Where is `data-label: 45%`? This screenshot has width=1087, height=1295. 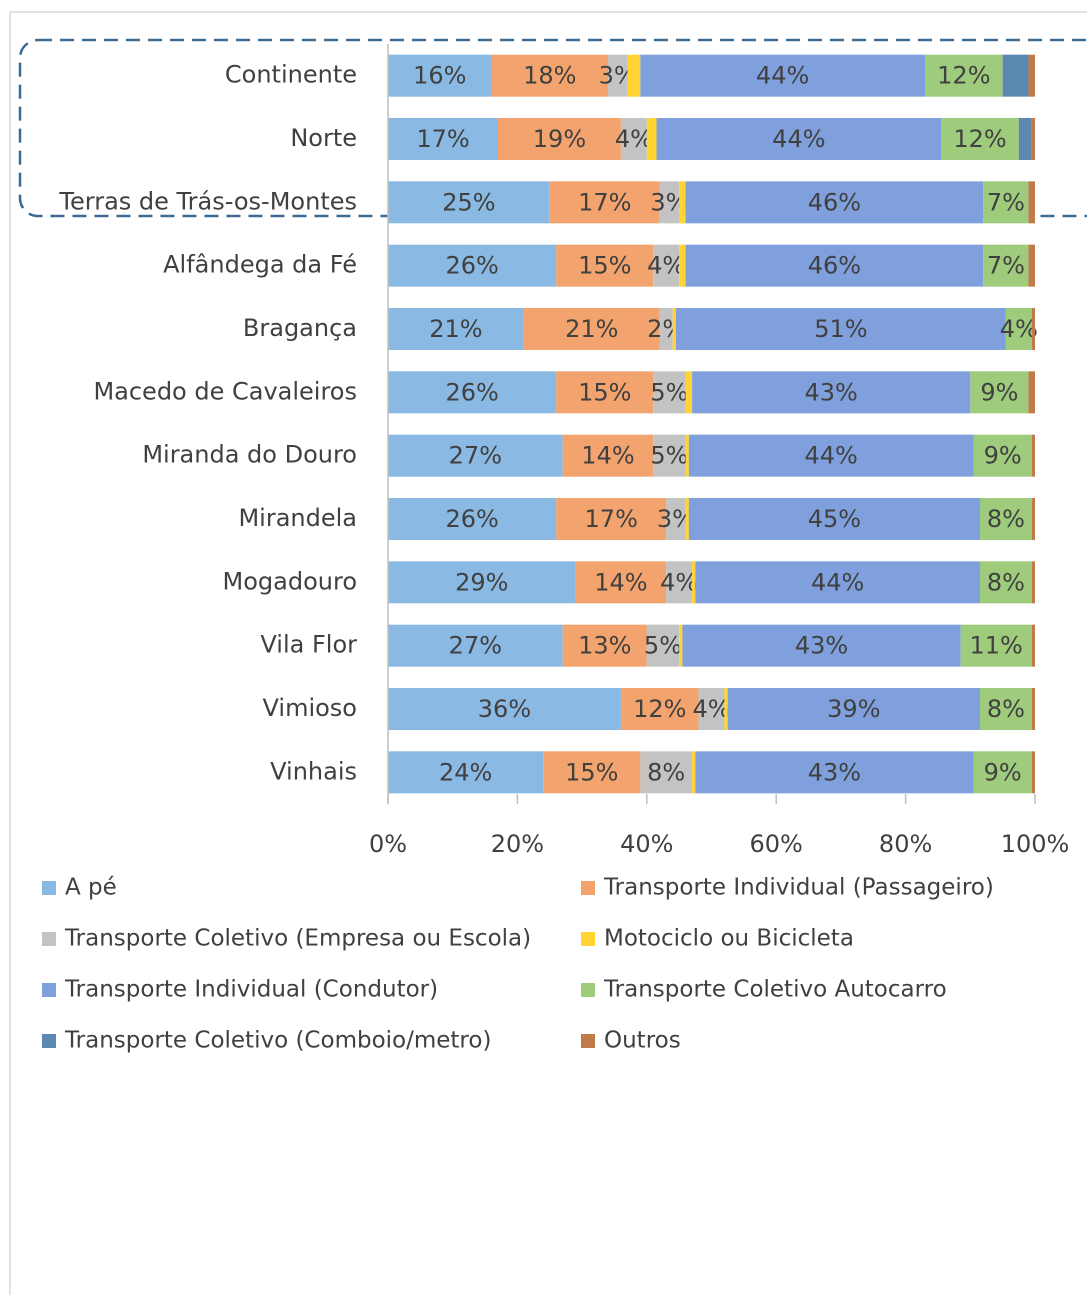
data-label: 45% is located at coordinates (834, 519).